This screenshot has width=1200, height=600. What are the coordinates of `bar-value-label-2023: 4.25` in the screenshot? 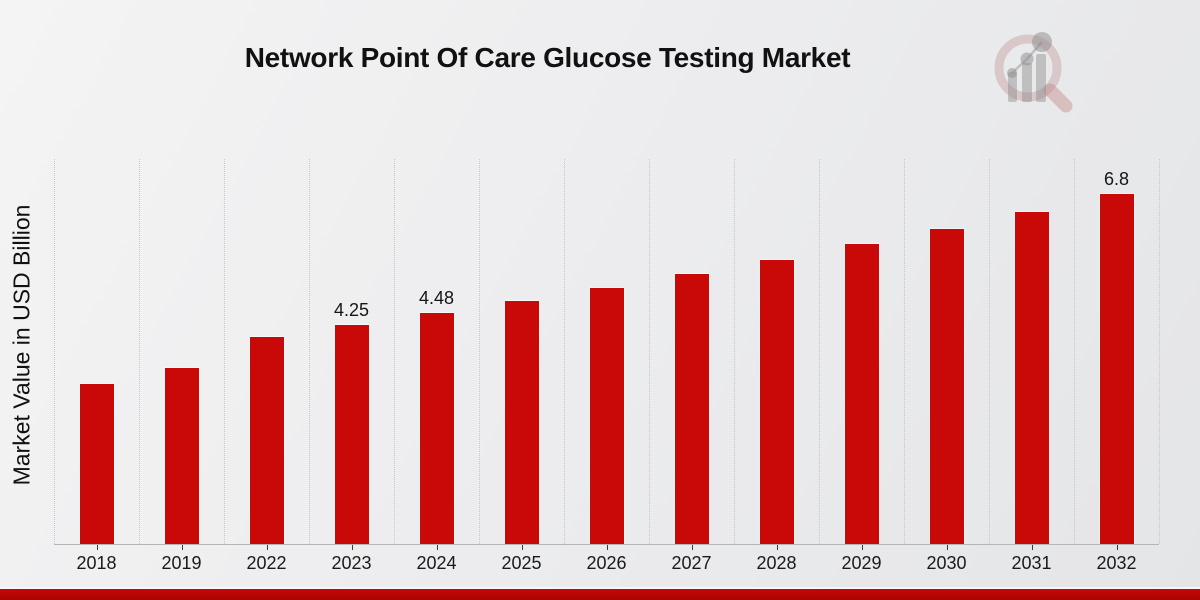 It's located at (351, 310).